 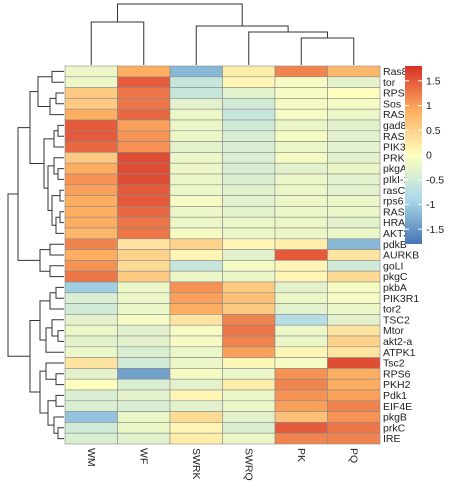 What do you see at coordinates (392, 439) in the screenshot?
I see `row-label: IRE` at bounding box center [392, 439].